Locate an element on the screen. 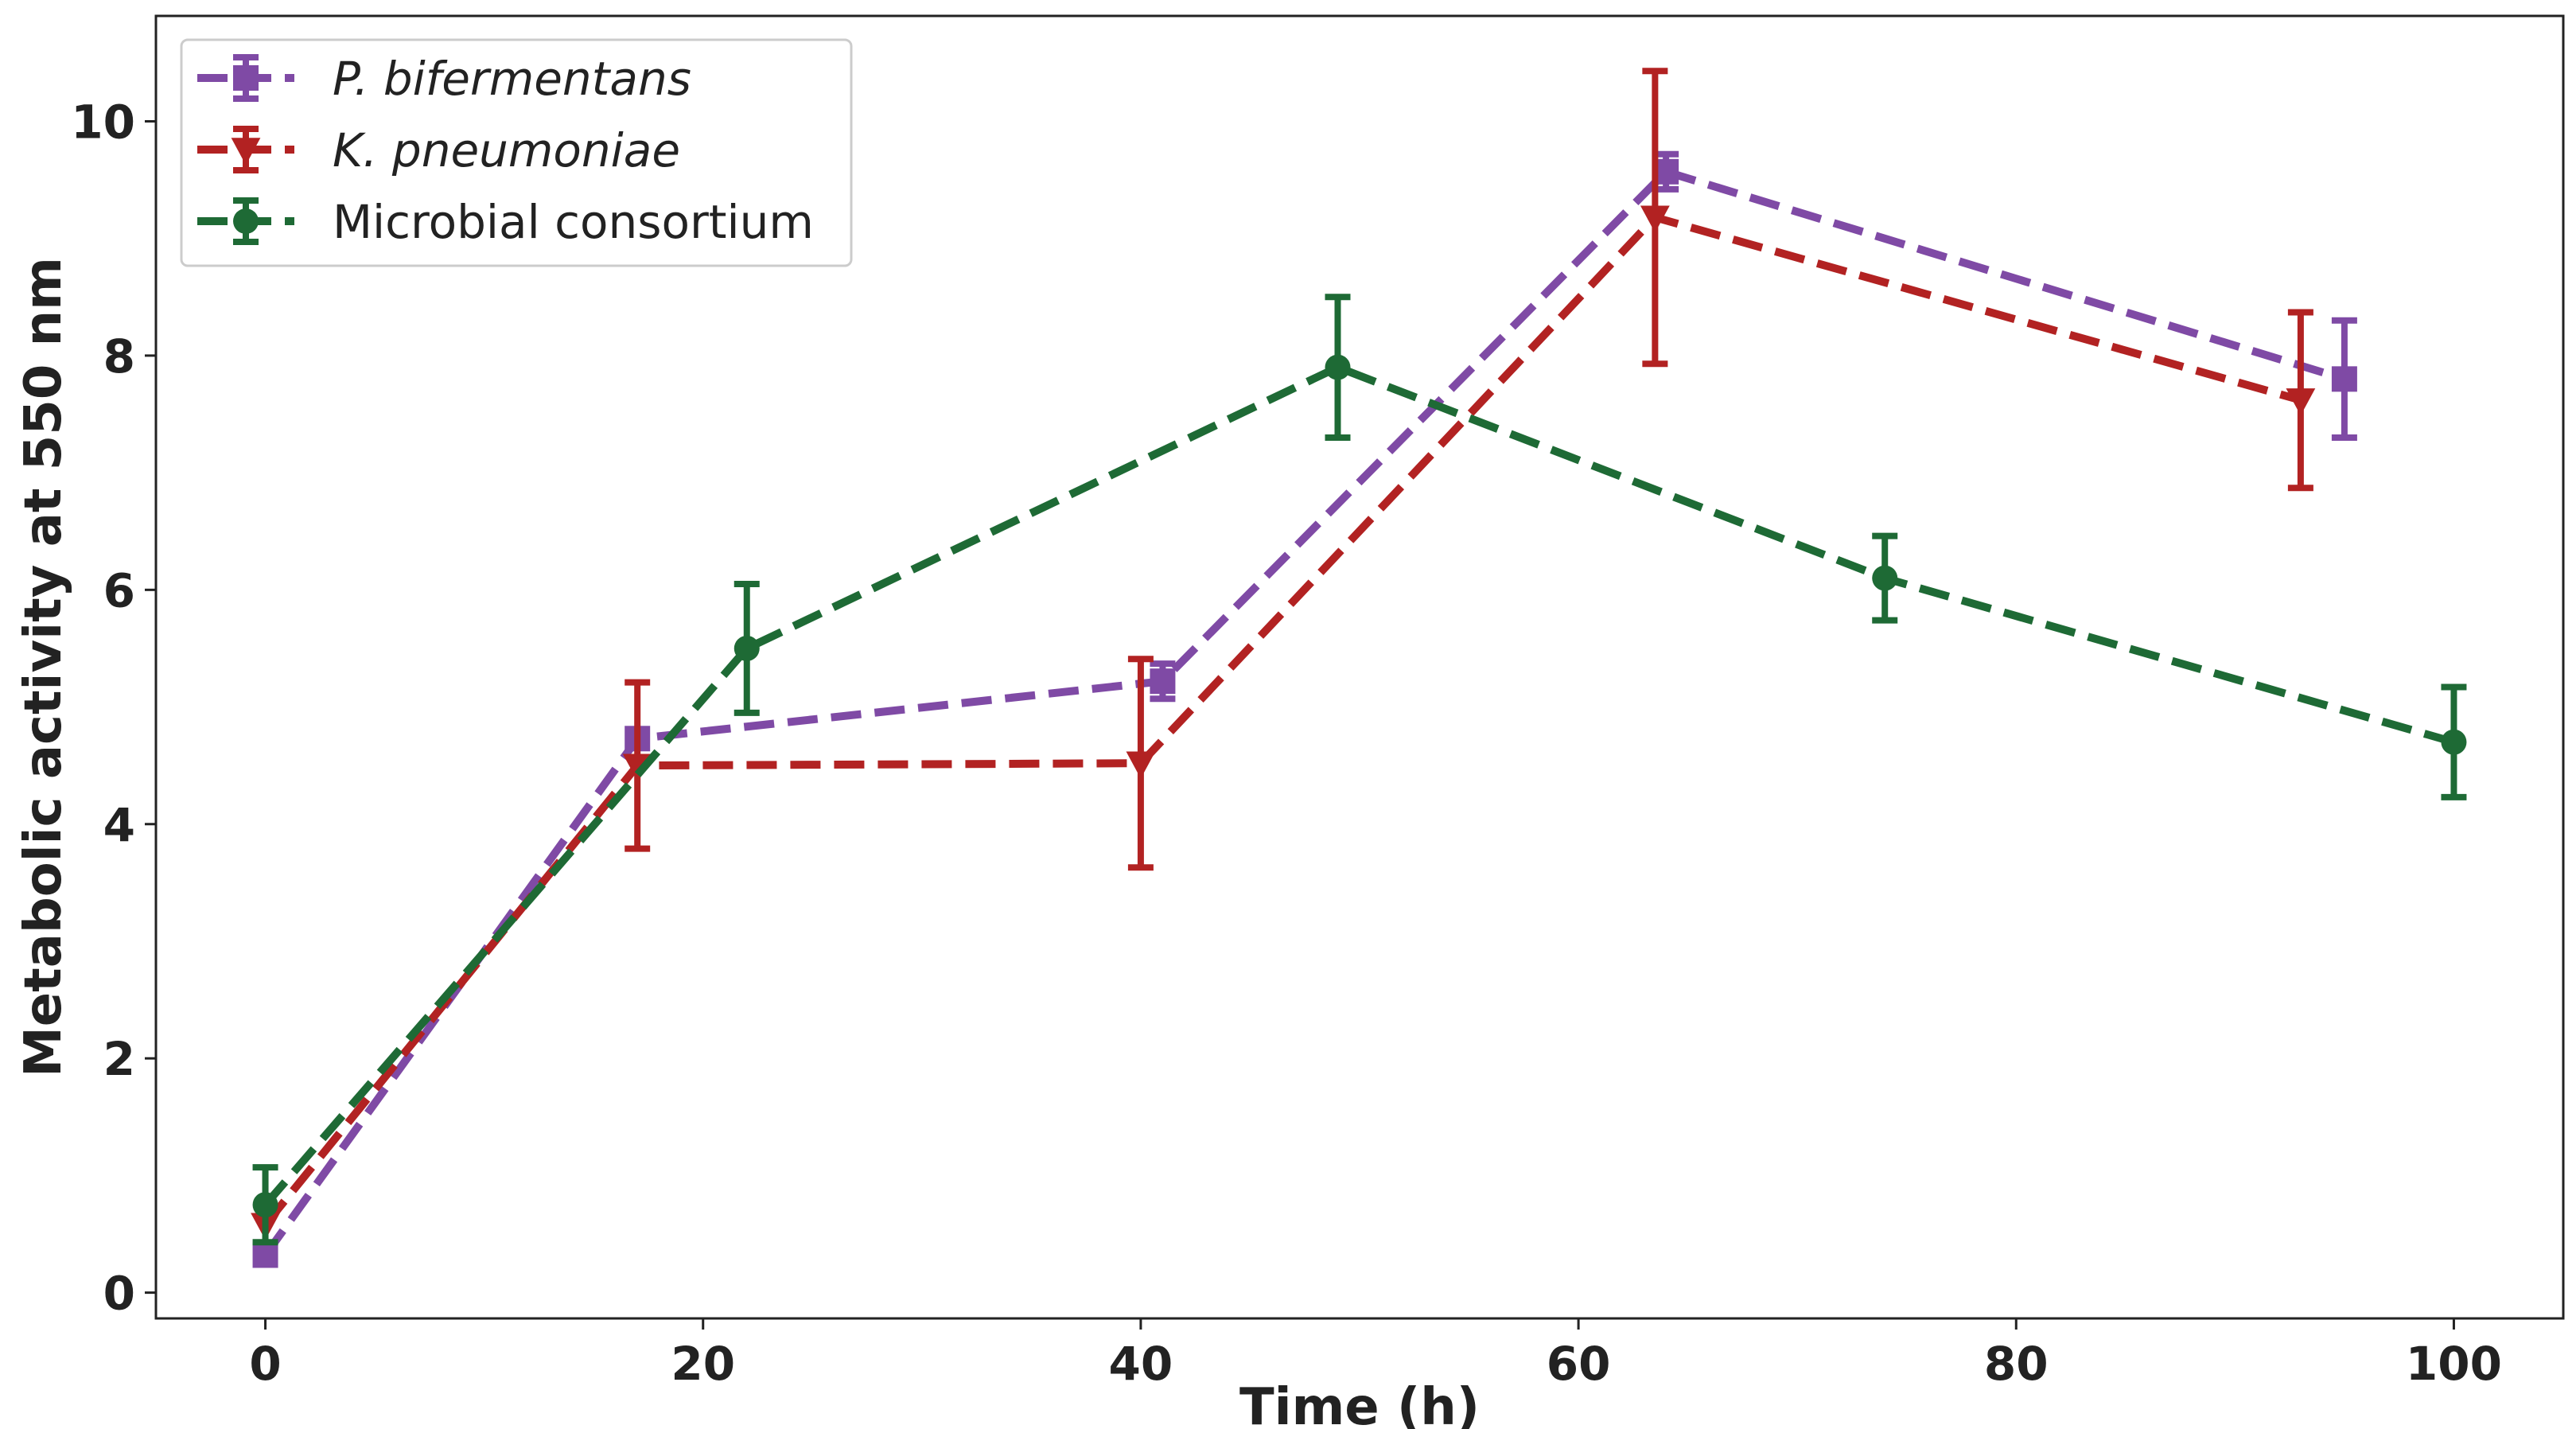  y-tick-label: 10 is located at coordinates (103, 122).